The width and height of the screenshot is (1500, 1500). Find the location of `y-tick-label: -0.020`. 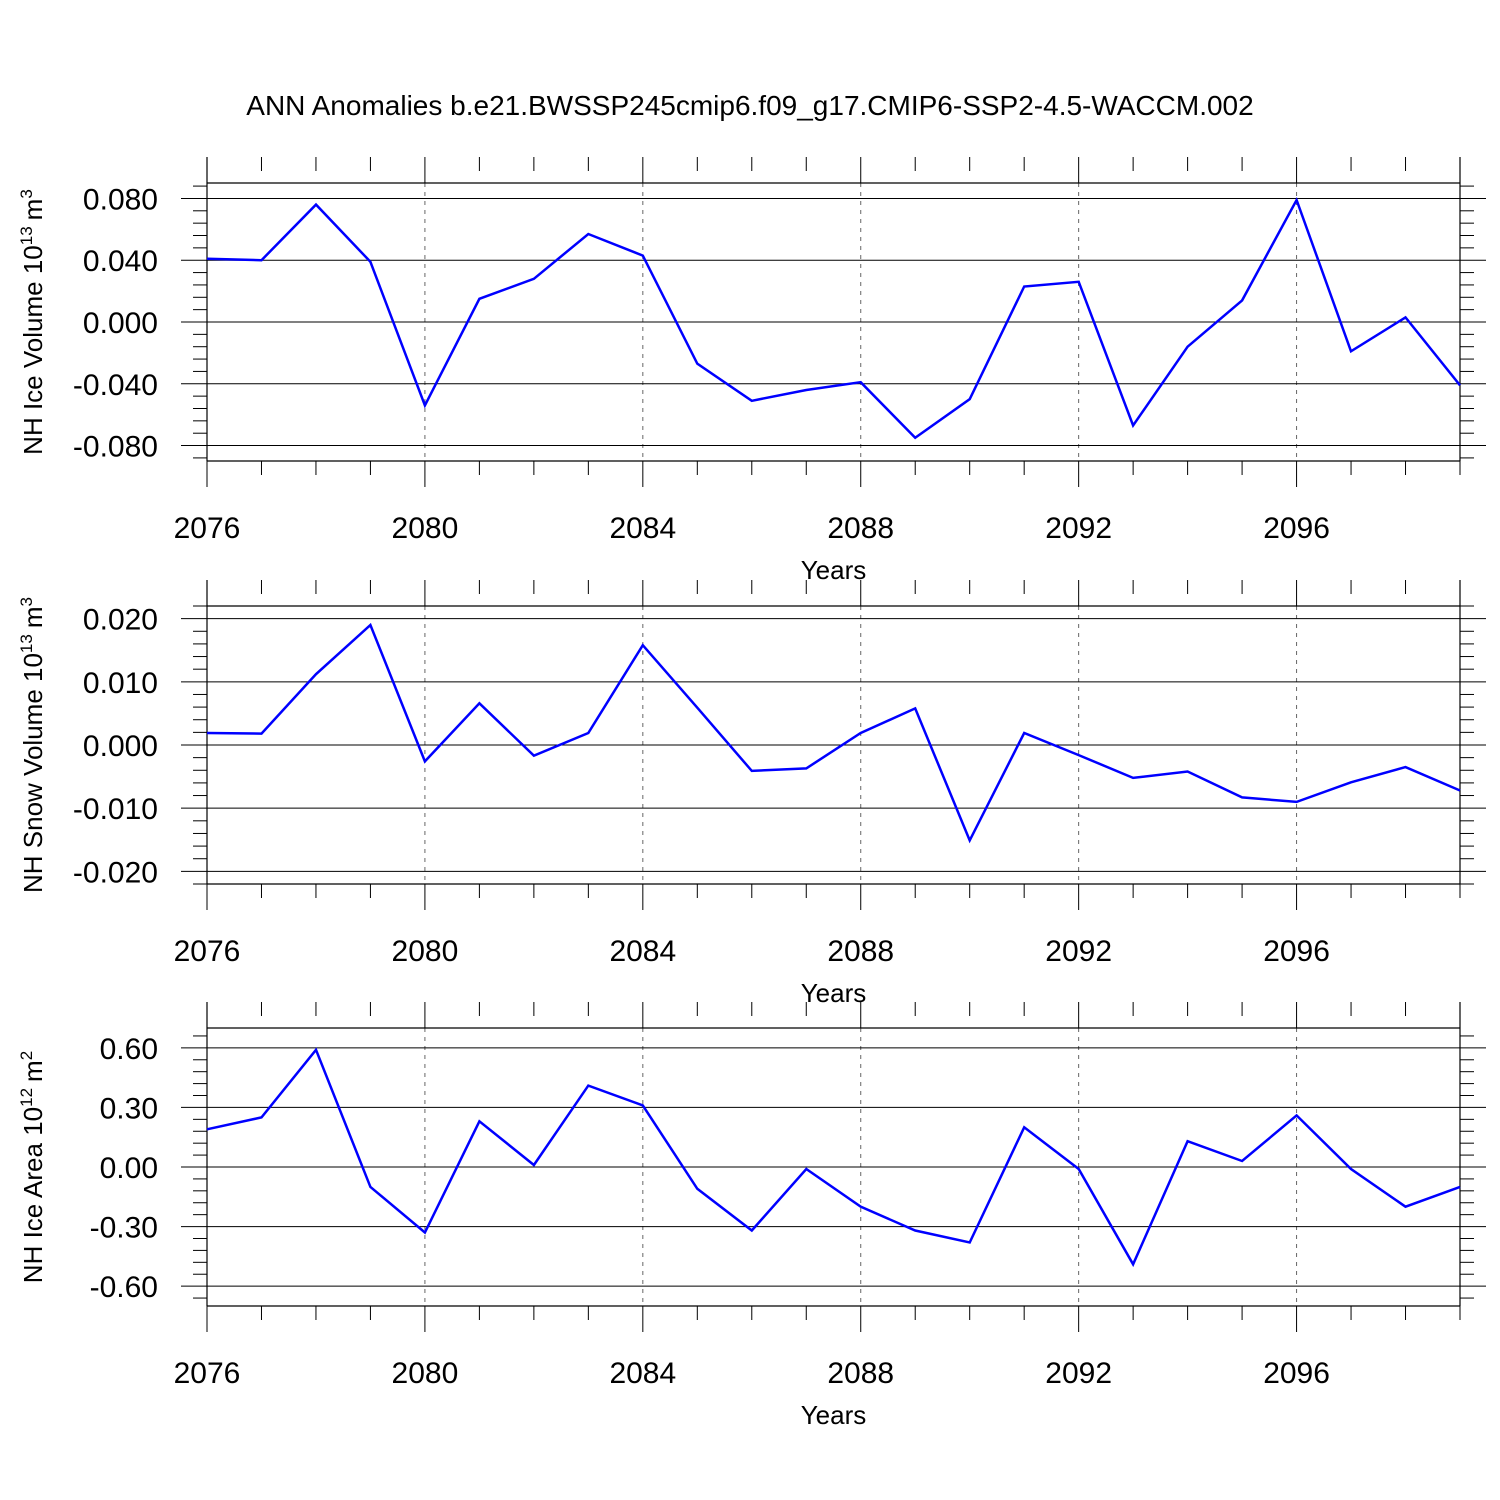

y-tick-label: -0.020 is located at coordinates (115, 872).